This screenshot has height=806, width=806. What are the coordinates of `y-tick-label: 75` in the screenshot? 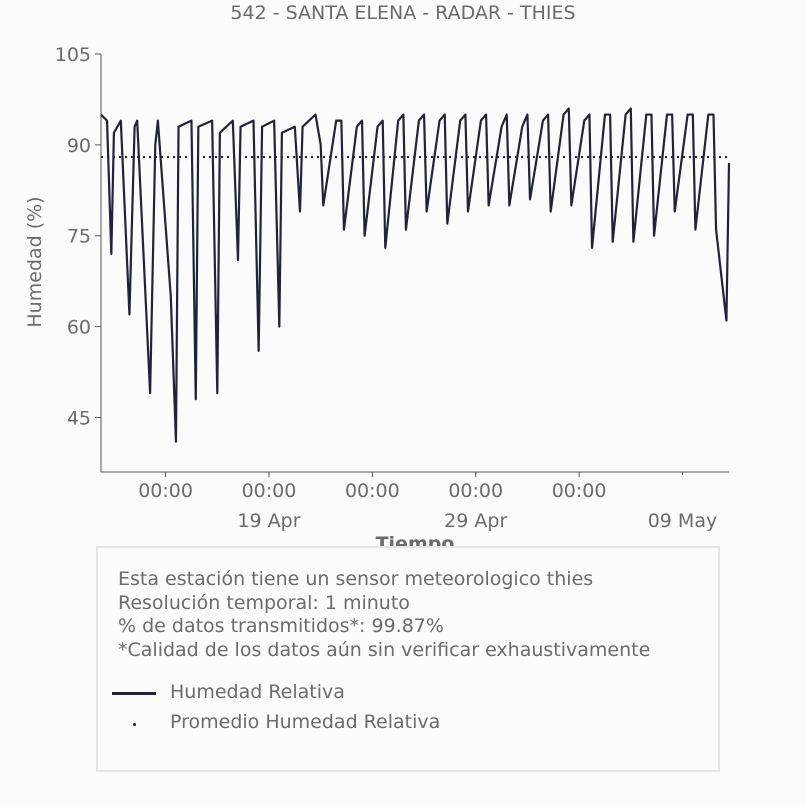 It's located at (79, 237).